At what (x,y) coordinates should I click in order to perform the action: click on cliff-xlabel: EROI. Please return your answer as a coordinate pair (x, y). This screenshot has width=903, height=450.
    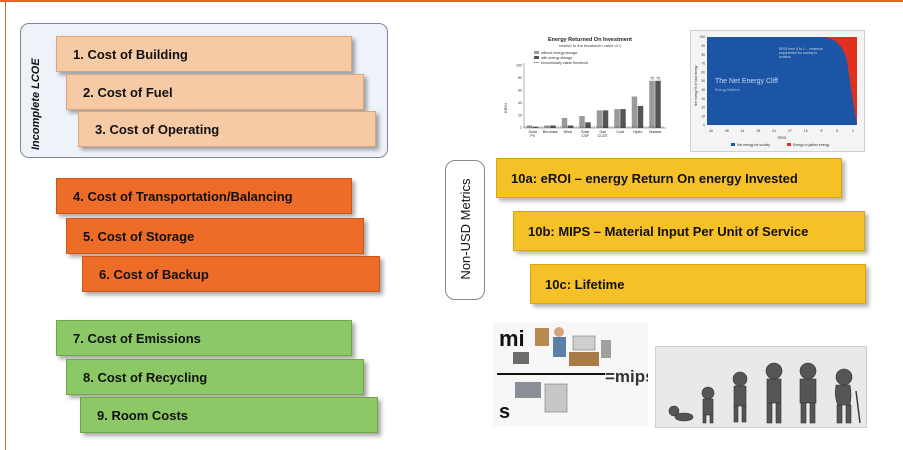
    Looking at the image, I should click on (782, 138).